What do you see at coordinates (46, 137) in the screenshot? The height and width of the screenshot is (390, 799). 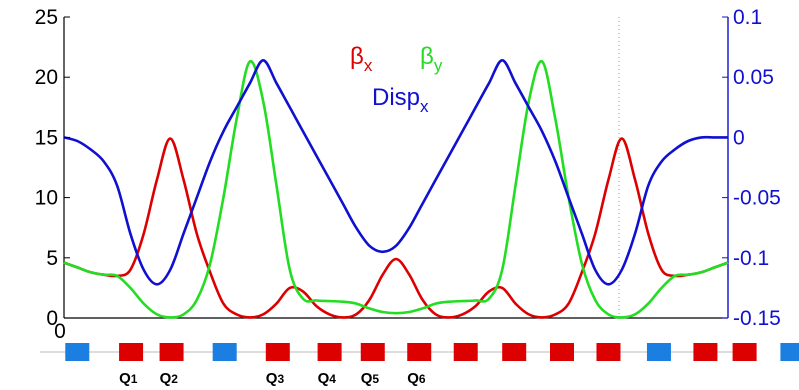 I see `left-tick-label: 15` at bounding box center [46, 137].